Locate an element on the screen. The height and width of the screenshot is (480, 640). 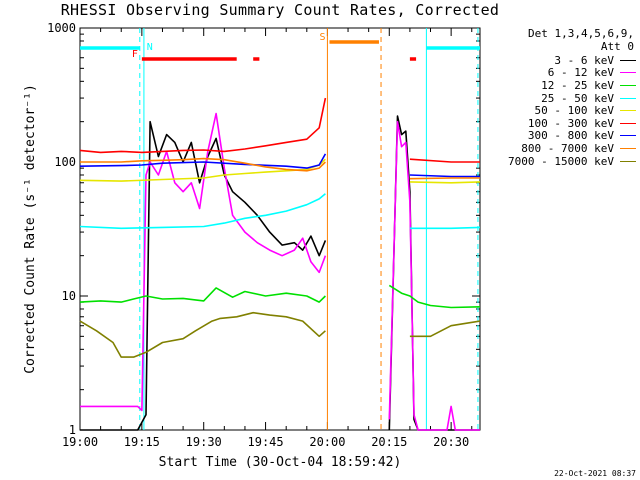
x-tick-label: 19:15 is located at coordinates (142, 442).